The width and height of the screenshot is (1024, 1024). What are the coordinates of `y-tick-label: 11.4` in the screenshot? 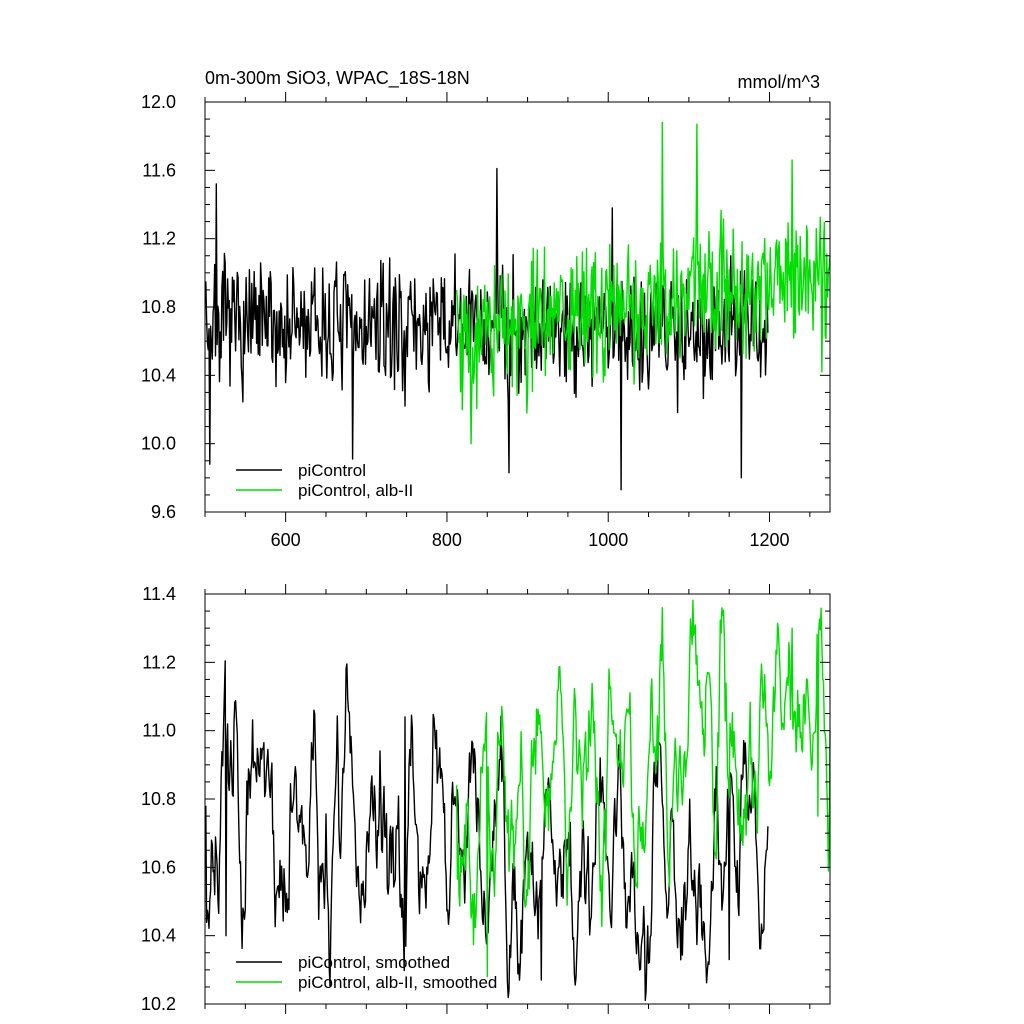 It's located at (159, 594).